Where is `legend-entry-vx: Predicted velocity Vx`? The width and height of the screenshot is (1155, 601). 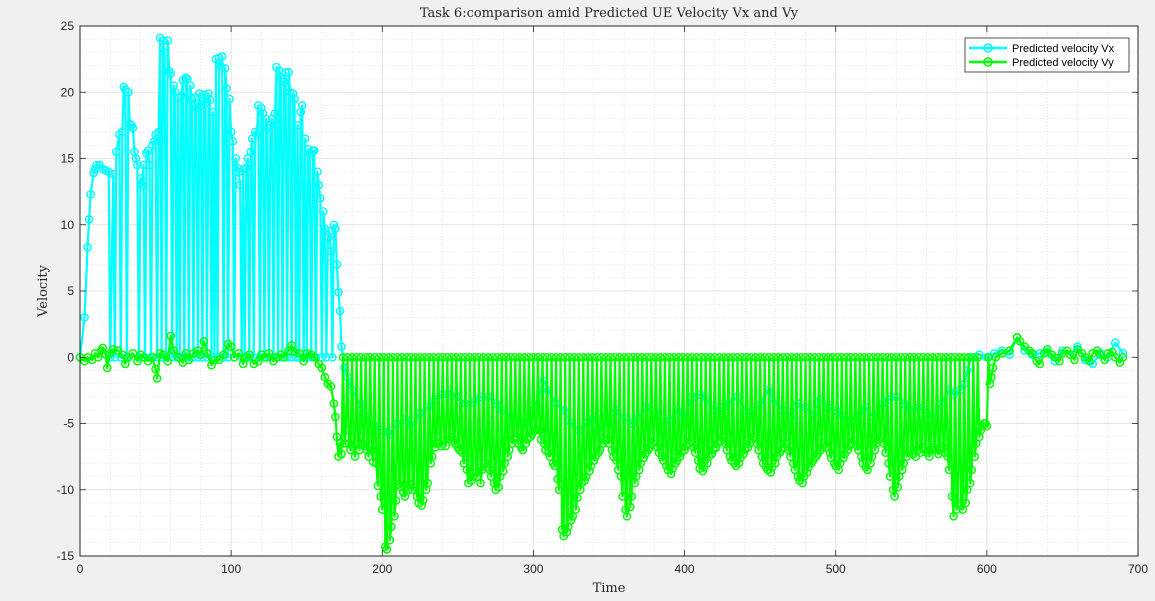 legend-entry-vx: Predicted velocity Vx is located at coordinates (1042, 49).